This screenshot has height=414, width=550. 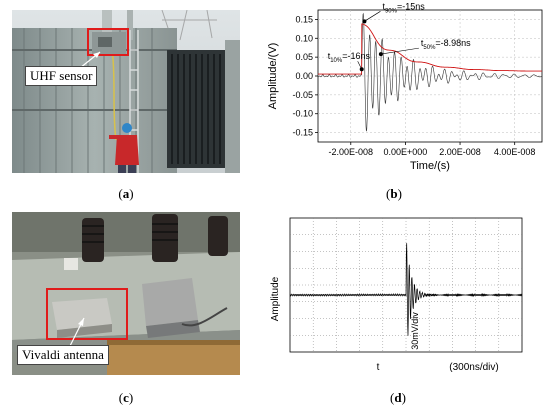 What do you see at coordinates (406, 289) in the screenshot?
I see `scope-trace` at bounding box center [406, 289].